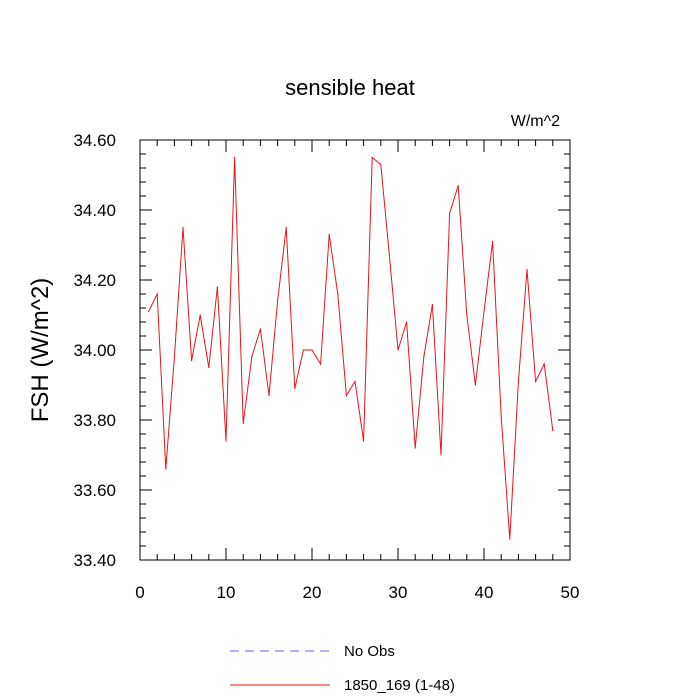  I want to click on y-tick-label: 34.00, so click(94, 350).